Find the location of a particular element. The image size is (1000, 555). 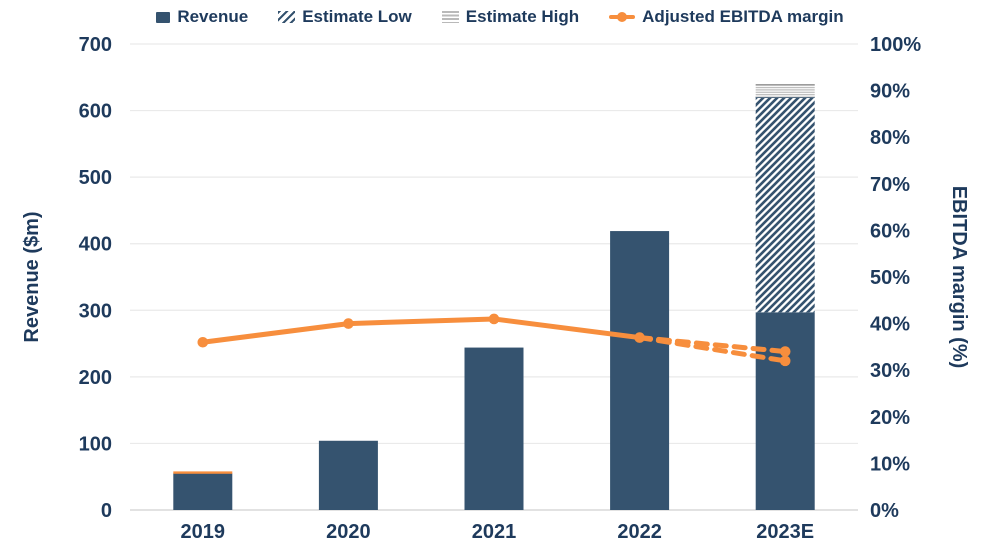

y-axis-tick-label: 400 is located at coordinates (95, 245).